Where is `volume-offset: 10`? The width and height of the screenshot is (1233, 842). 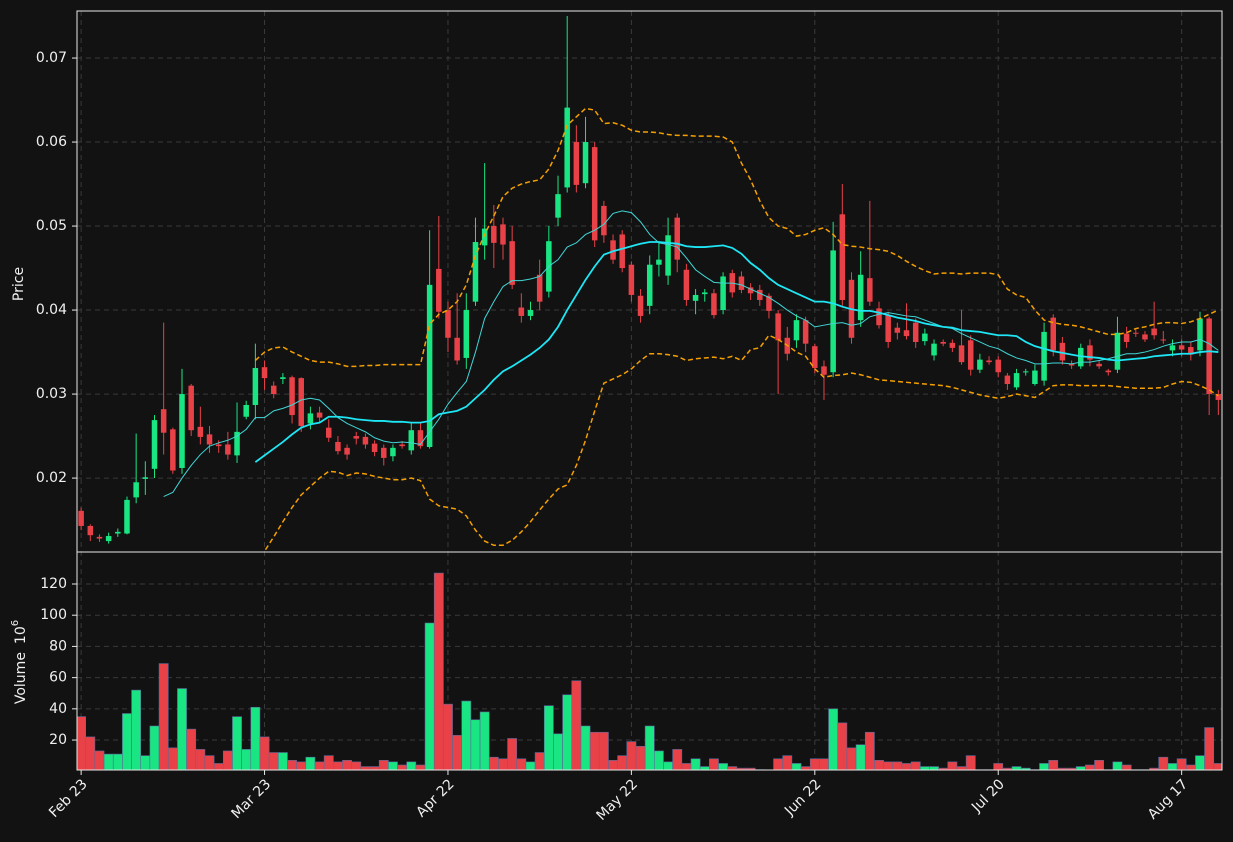
volume-offset: 10 is located at coordinates (21, 635).